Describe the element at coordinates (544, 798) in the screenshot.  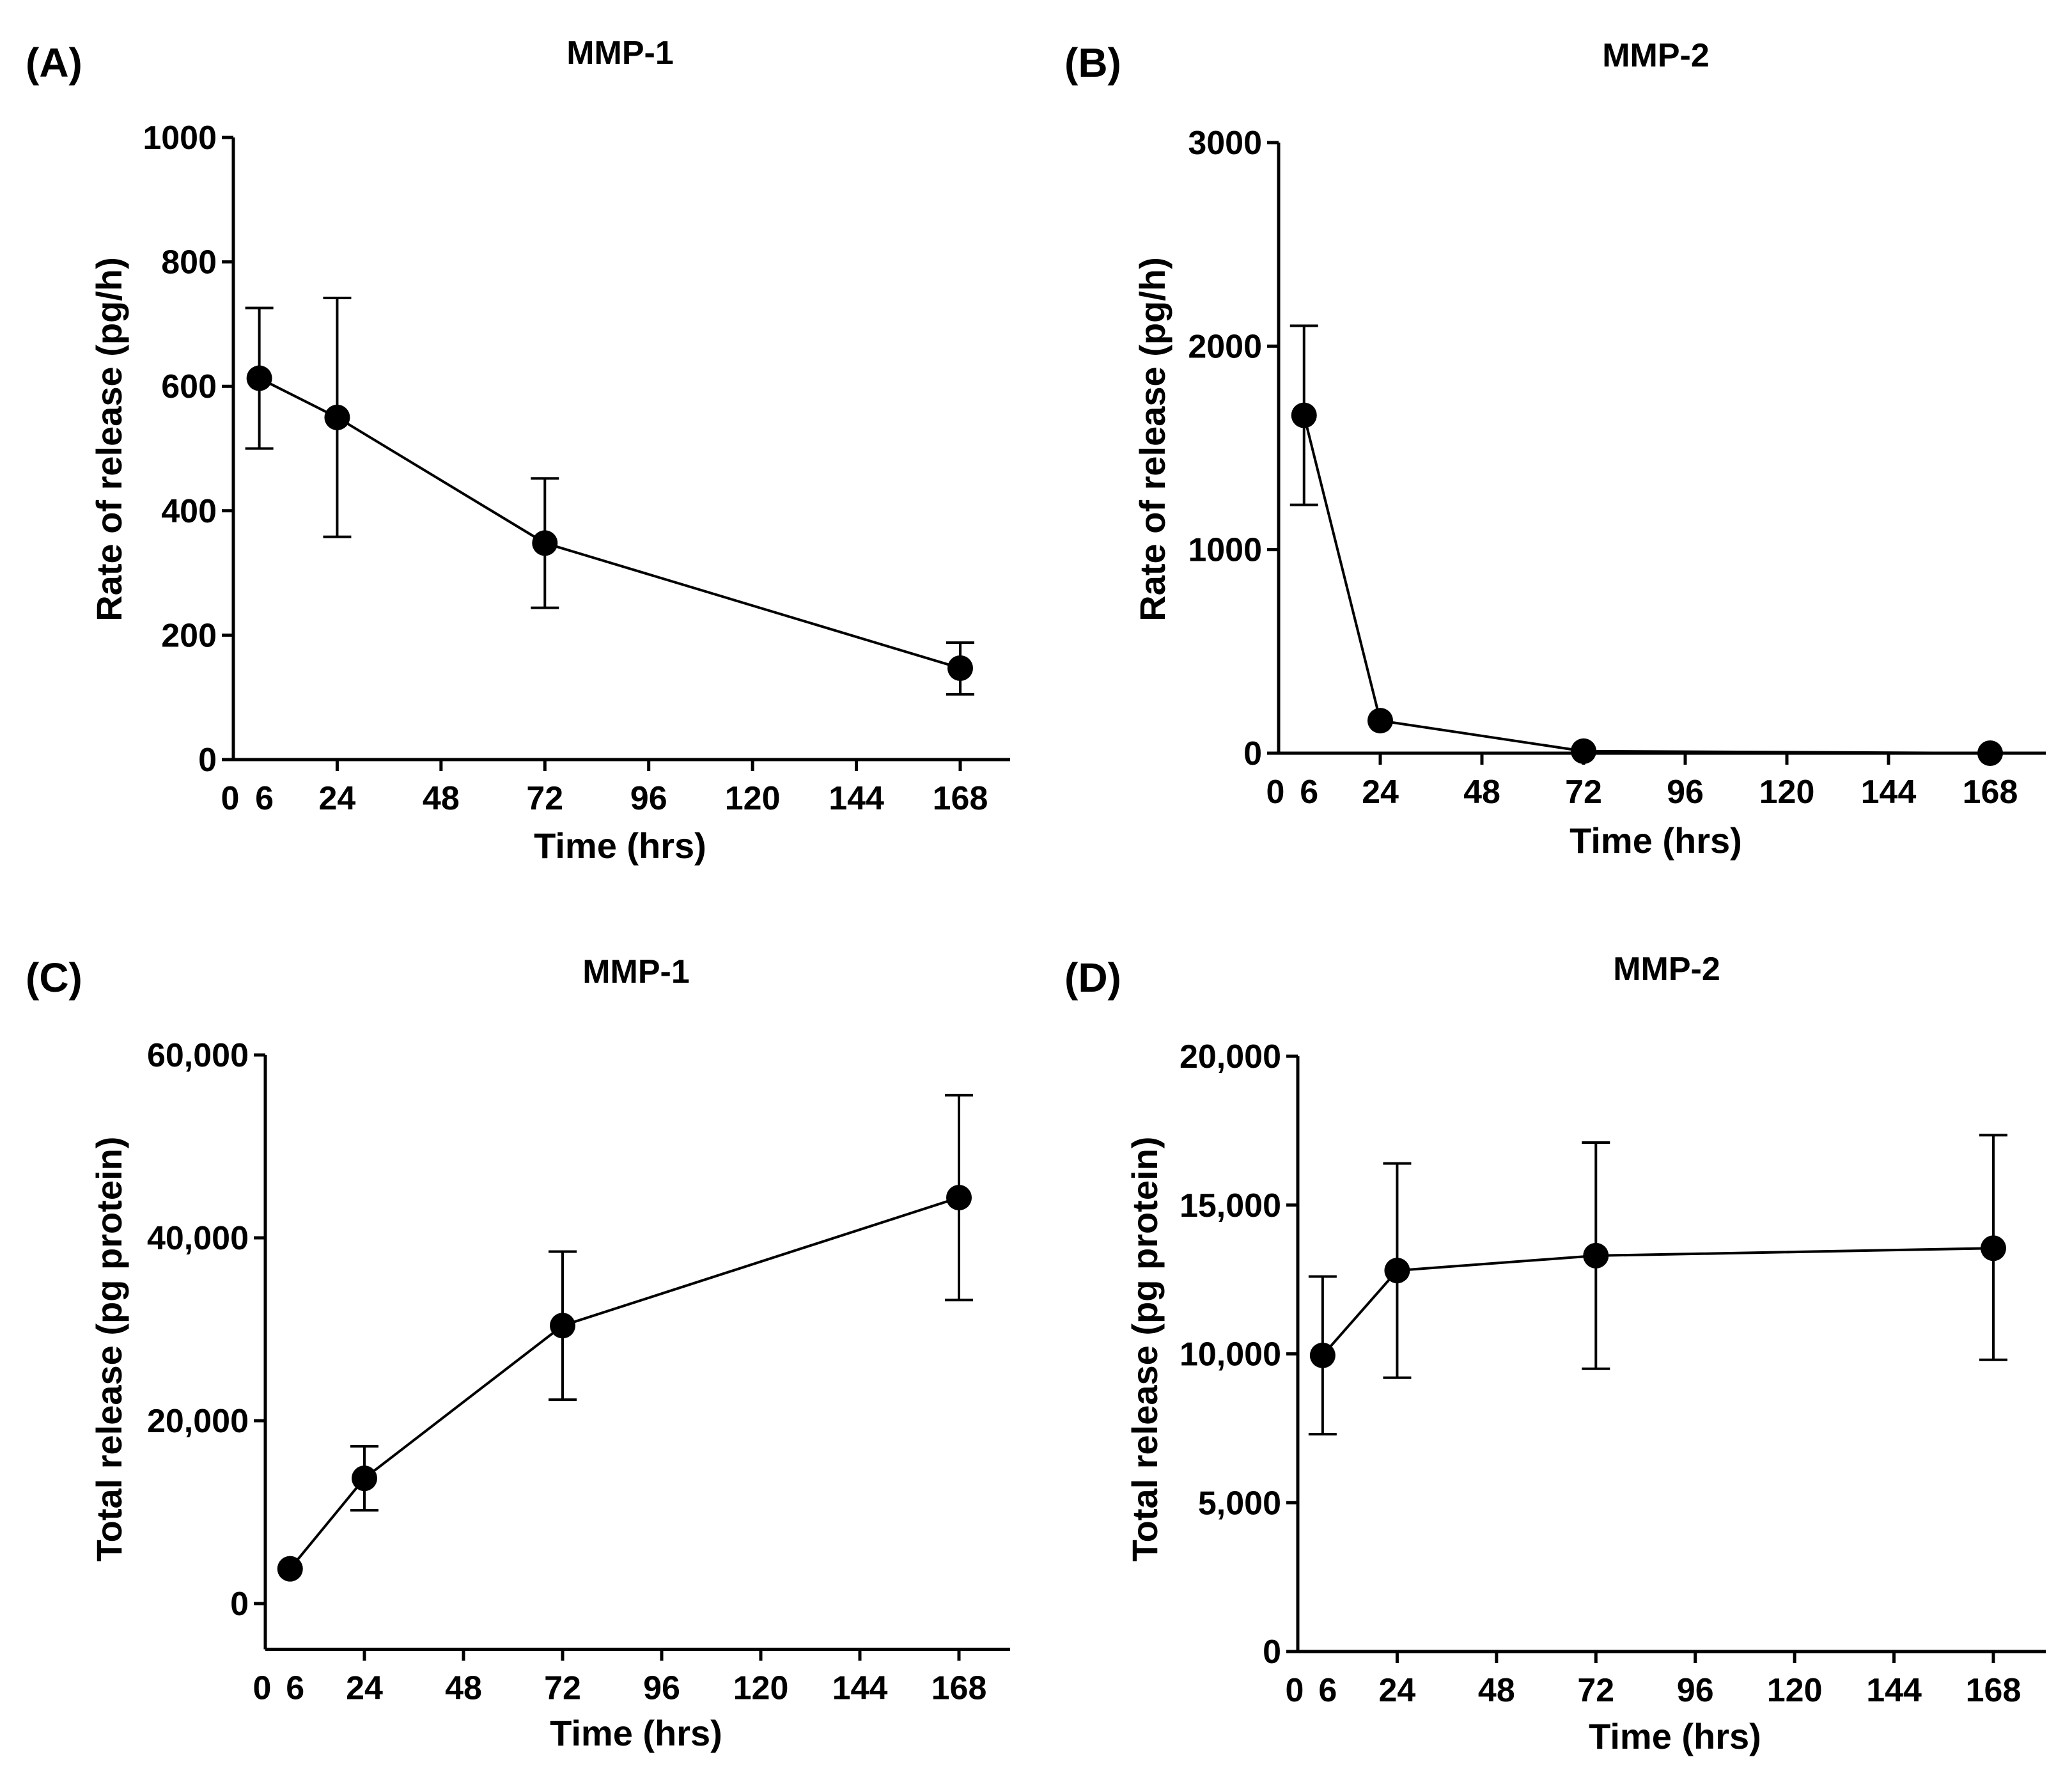
I see `panel-a-x-tick-label-72: 72` at that location.